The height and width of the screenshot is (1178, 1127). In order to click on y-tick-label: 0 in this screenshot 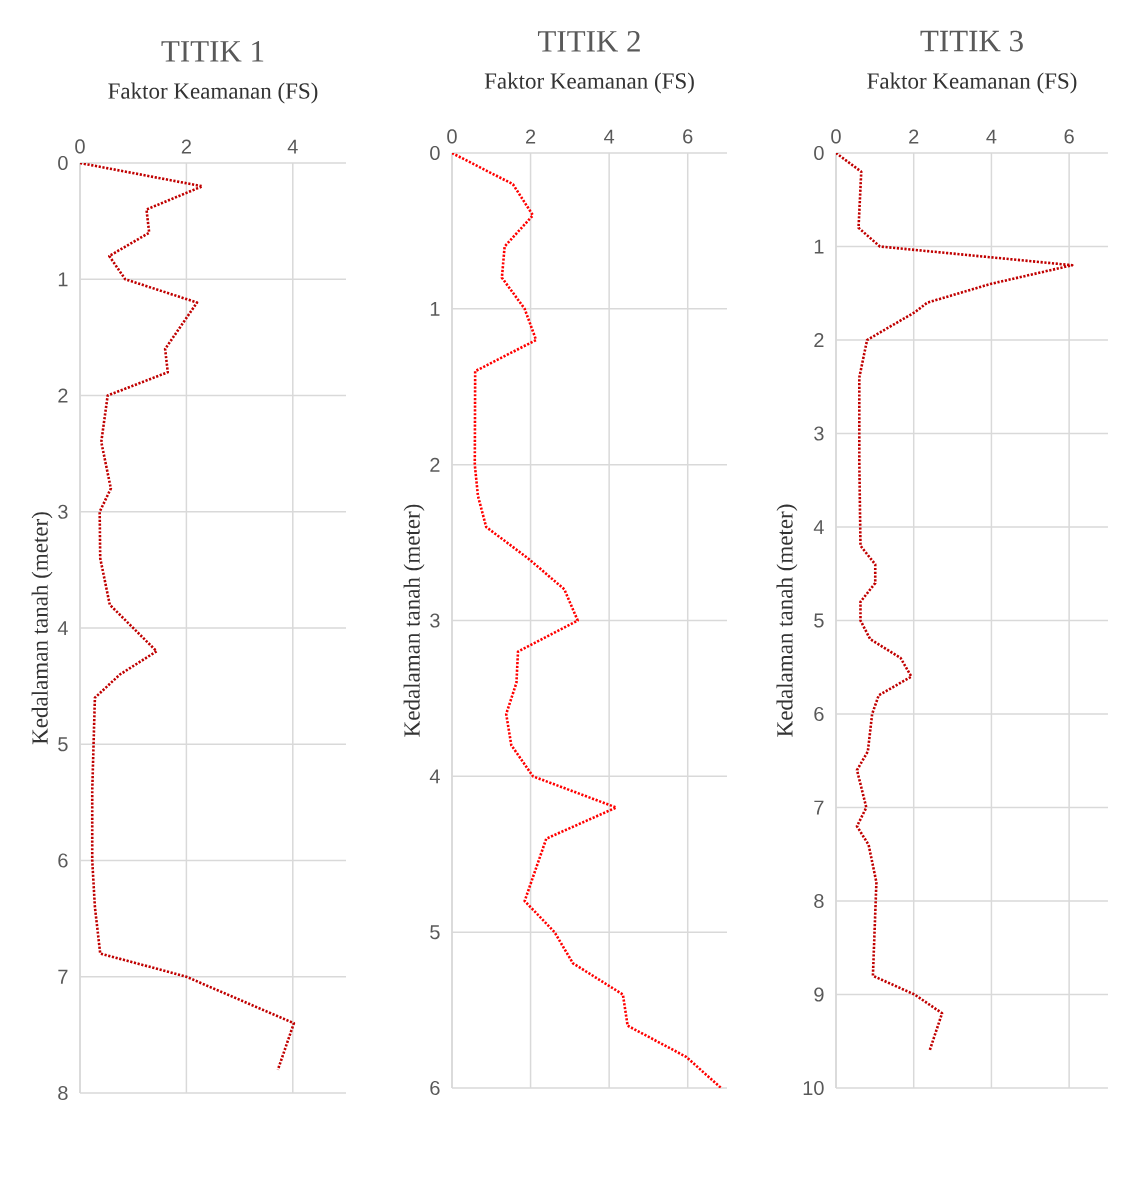, I will do `click(63, 163)`.